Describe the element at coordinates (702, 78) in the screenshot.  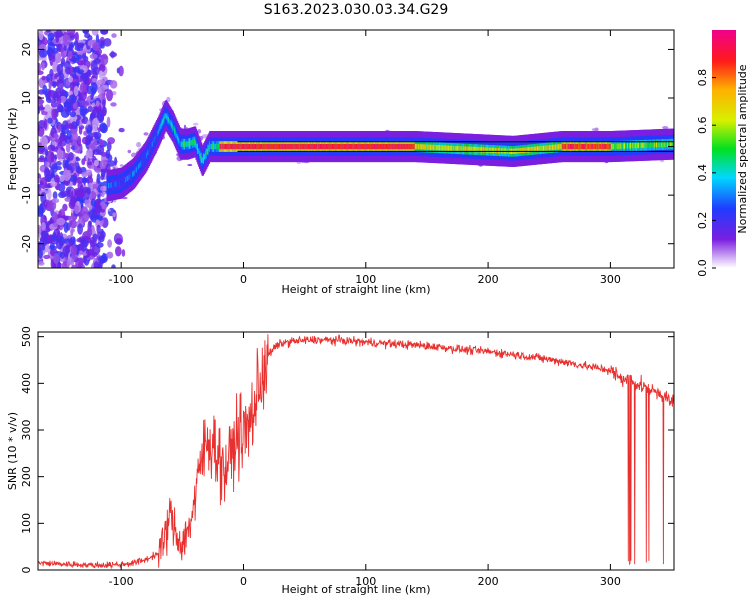
I see `colorbar-tick-label: 0.8` at that location.